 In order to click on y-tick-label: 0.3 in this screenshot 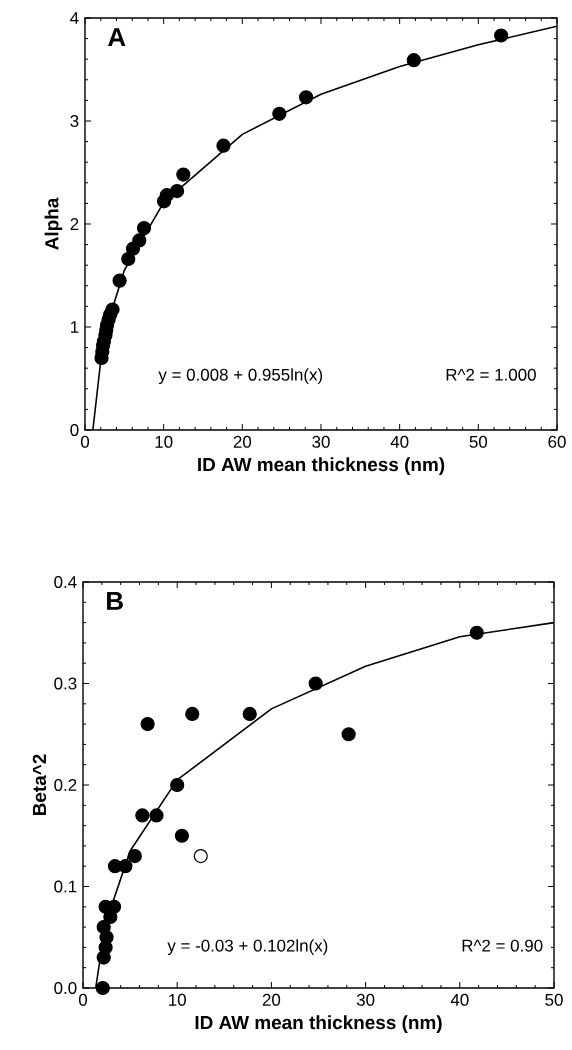, I will do `click(65, 683)`.